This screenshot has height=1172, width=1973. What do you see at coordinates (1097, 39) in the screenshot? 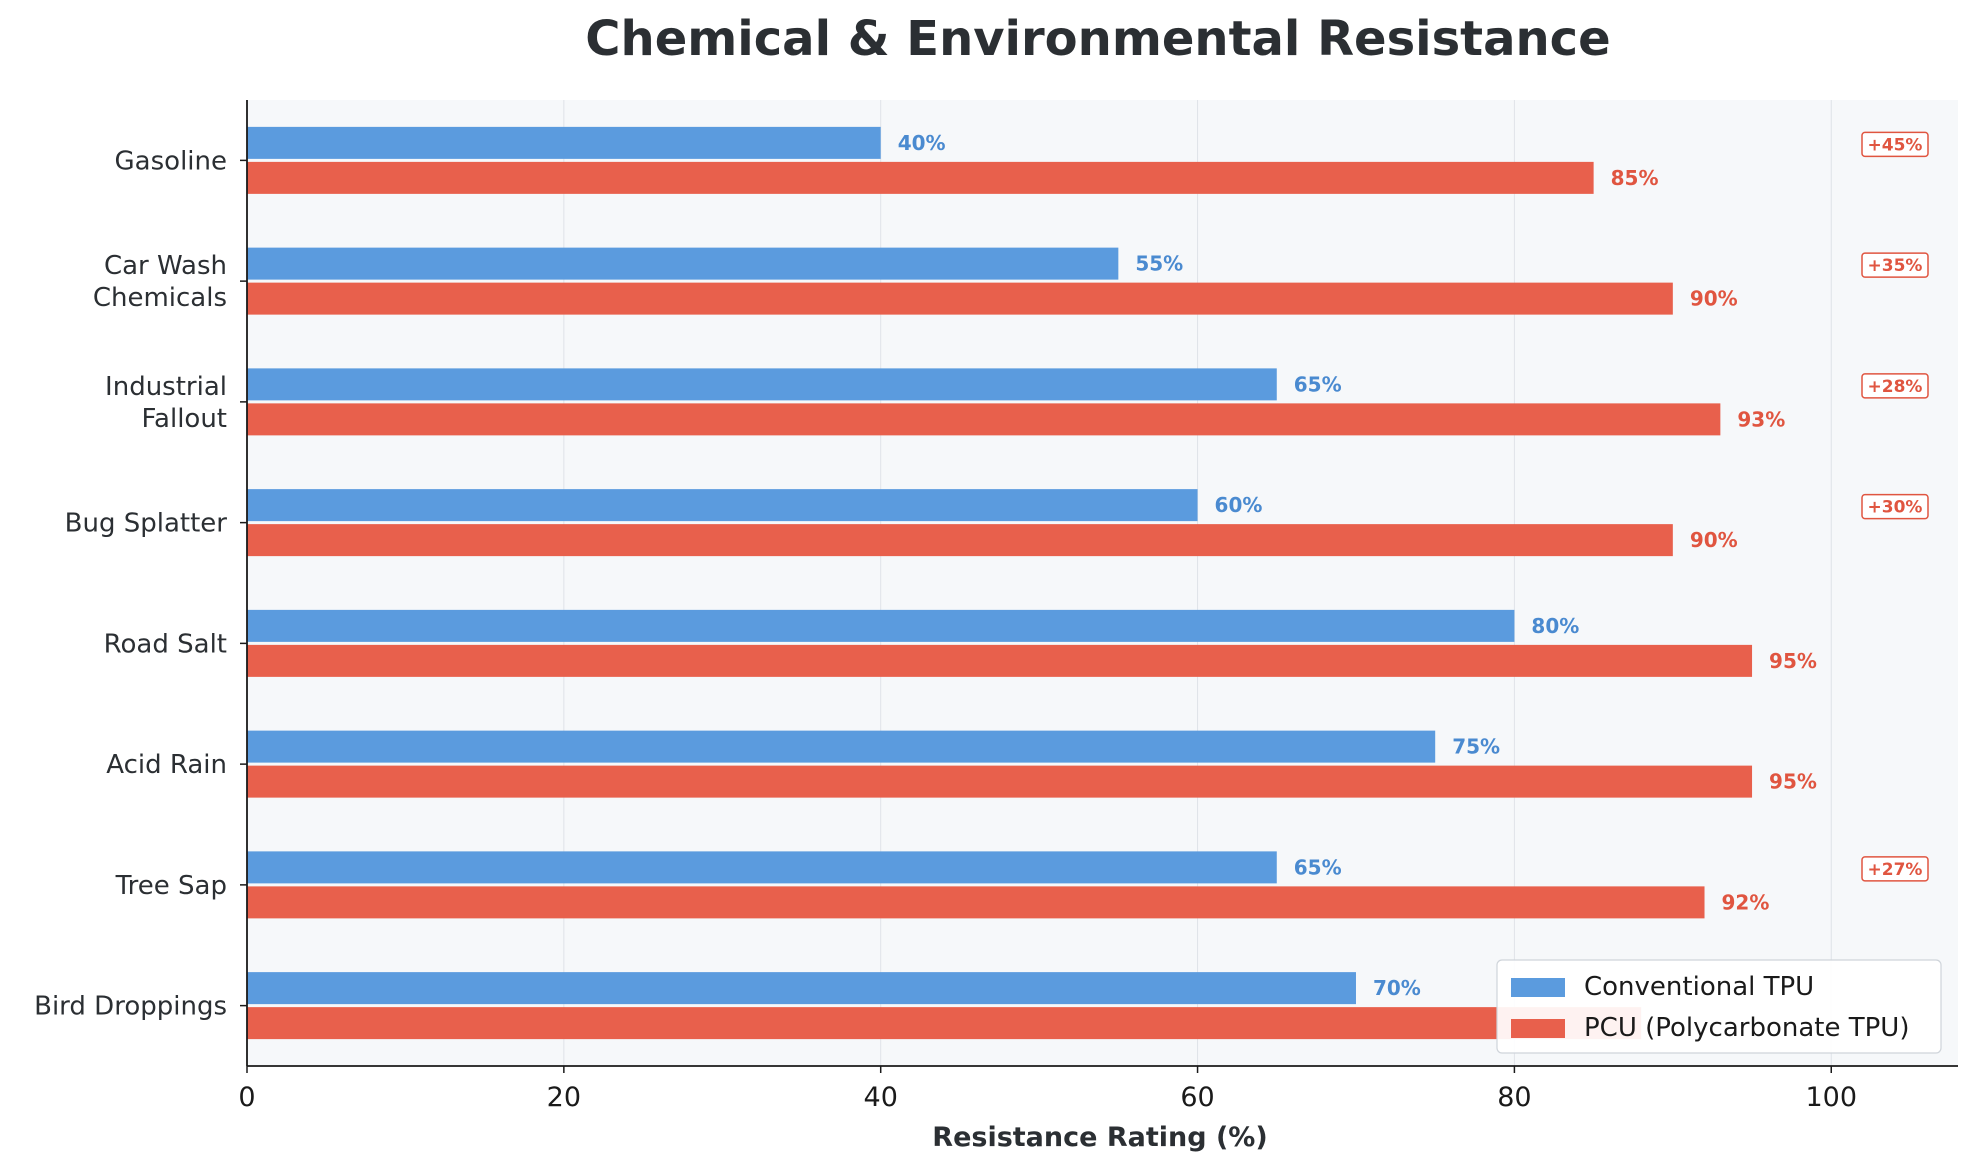
I see `chart-title: Chemical & Environmental Resistance` at bounding box center [1097, 39].